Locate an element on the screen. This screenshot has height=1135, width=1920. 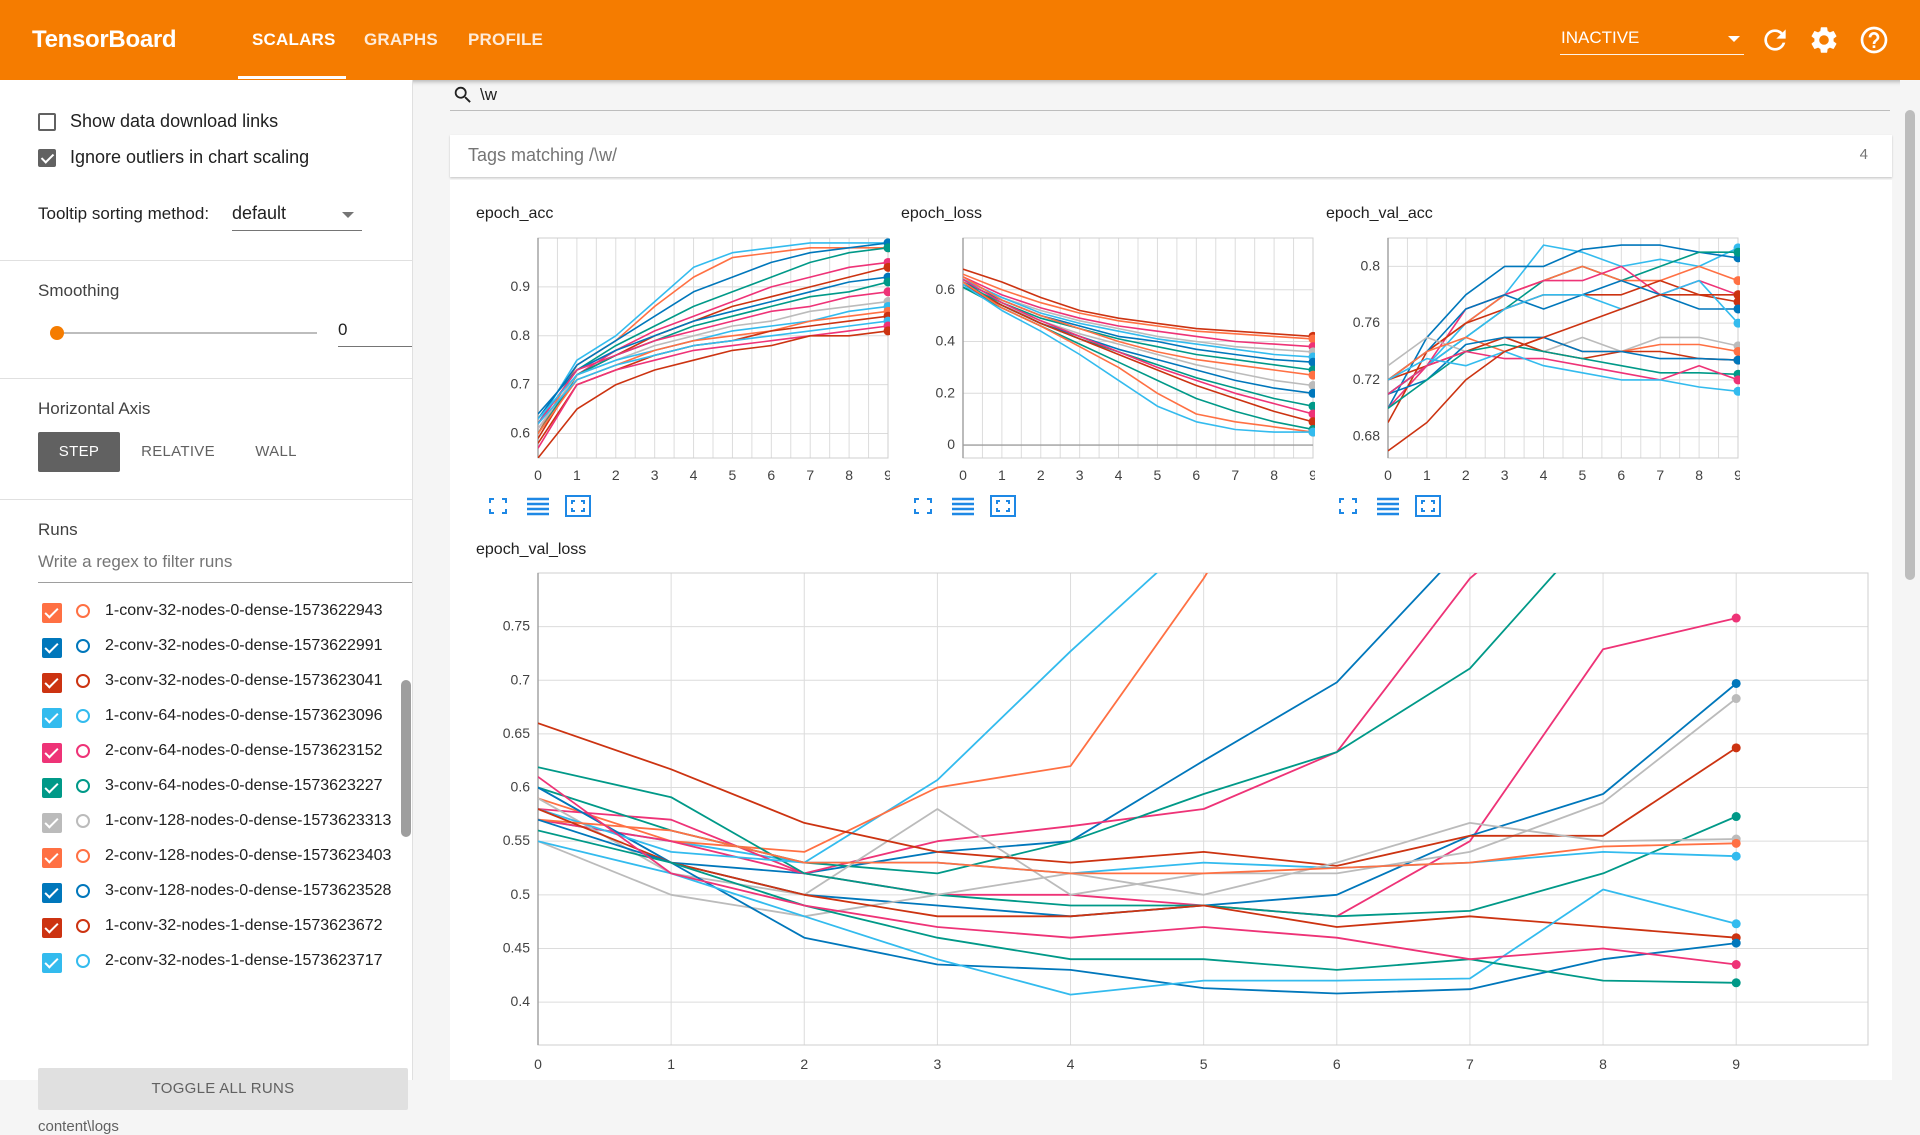
page-scrollbar is located at coordinates (1910, 580).